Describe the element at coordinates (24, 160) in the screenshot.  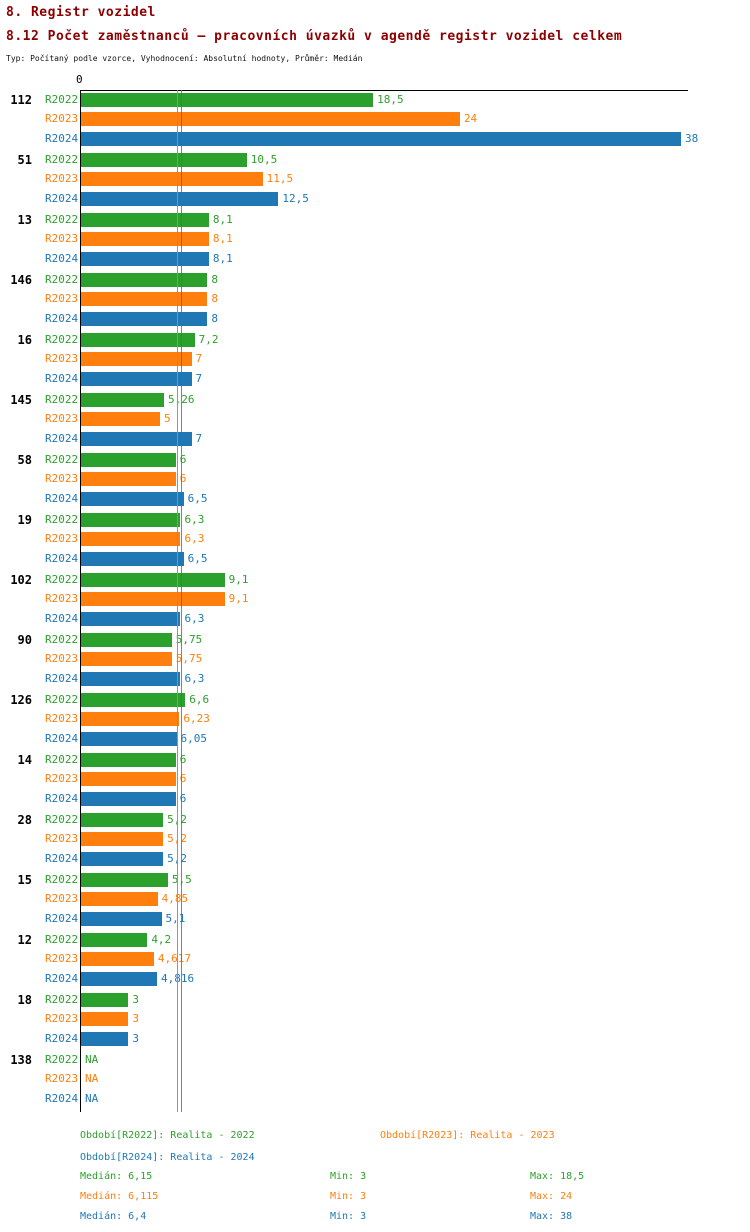
I see `group-label: 51` at that location.